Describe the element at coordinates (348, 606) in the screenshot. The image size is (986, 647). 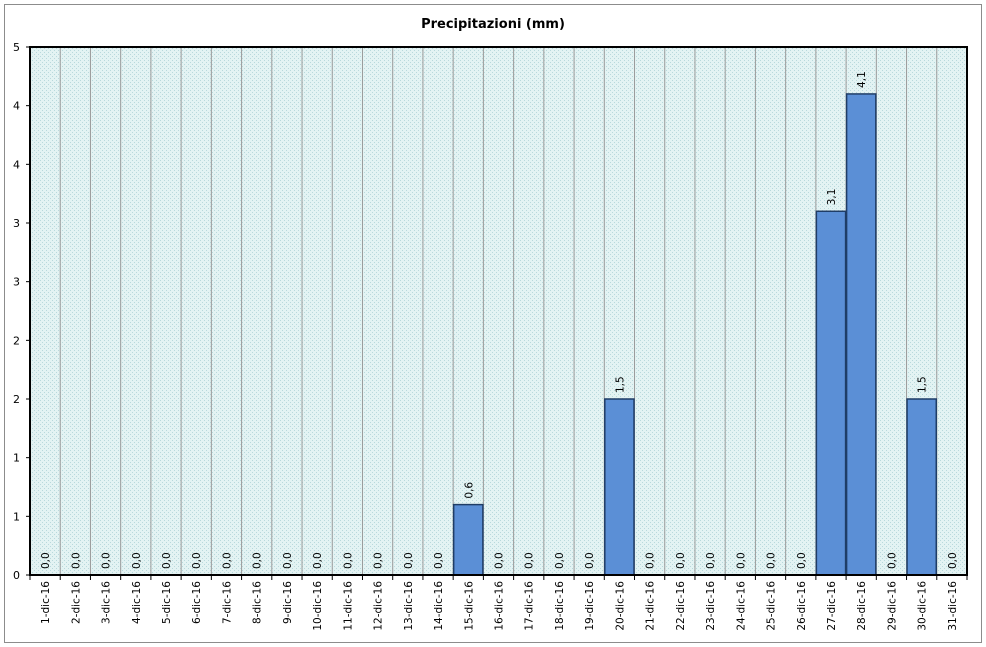
I see `x-tick-label: 11-dic-16` at that location.